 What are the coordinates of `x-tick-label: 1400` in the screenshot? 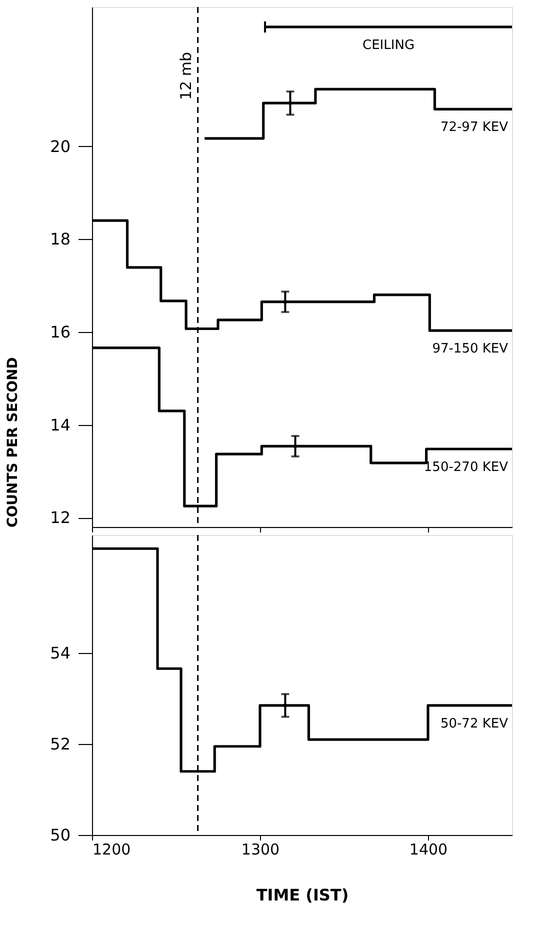 It's located at (428, 849).